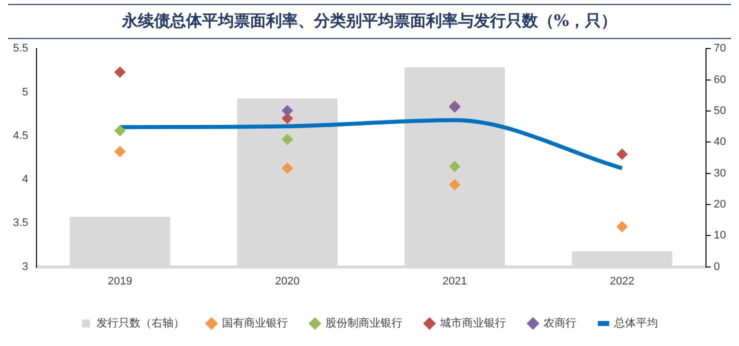  What do you see at coordinates (720, 173) in the screenshot?
I see `y2-tick-label: 30` at bounding box center [720, 173].